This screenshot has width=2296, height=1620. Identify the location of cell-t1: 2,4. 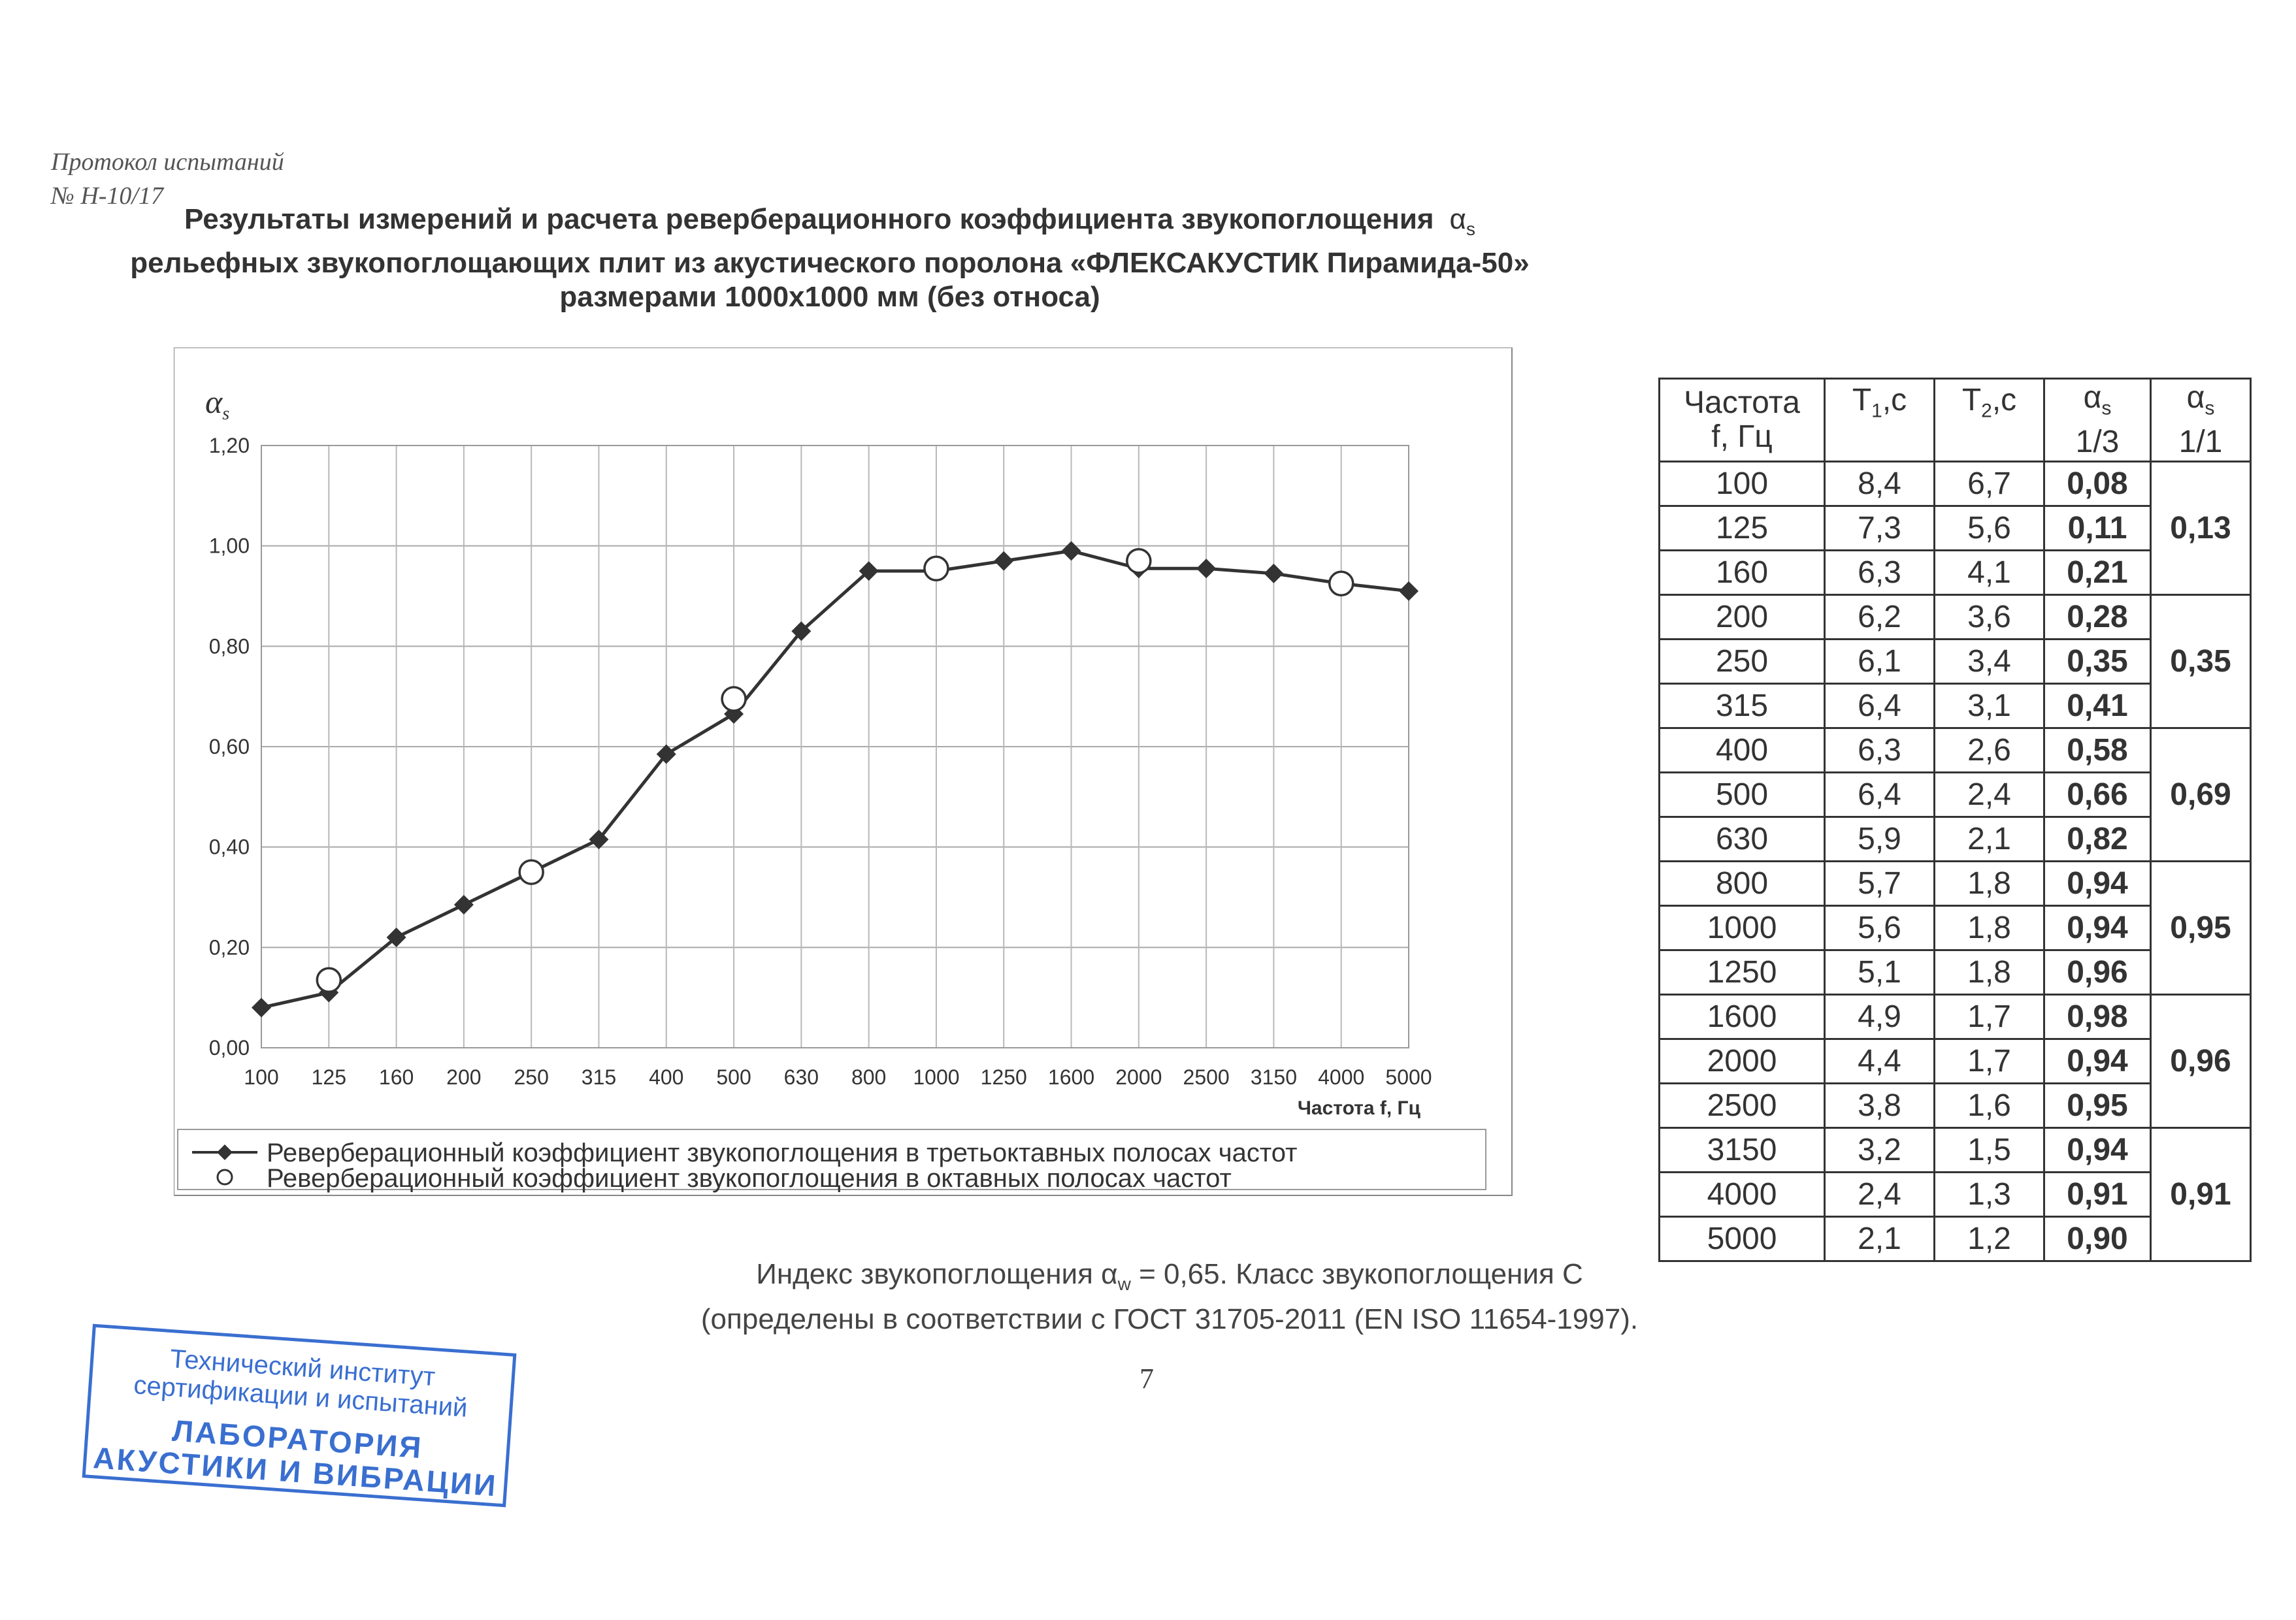
(1879, 1194).